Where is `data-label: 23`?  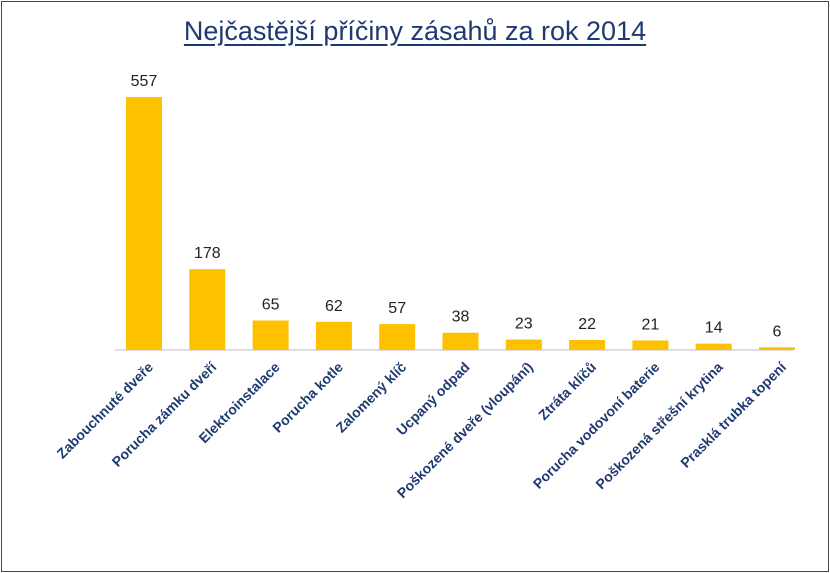
data-label: 23 is located at coordinates (524, 324).